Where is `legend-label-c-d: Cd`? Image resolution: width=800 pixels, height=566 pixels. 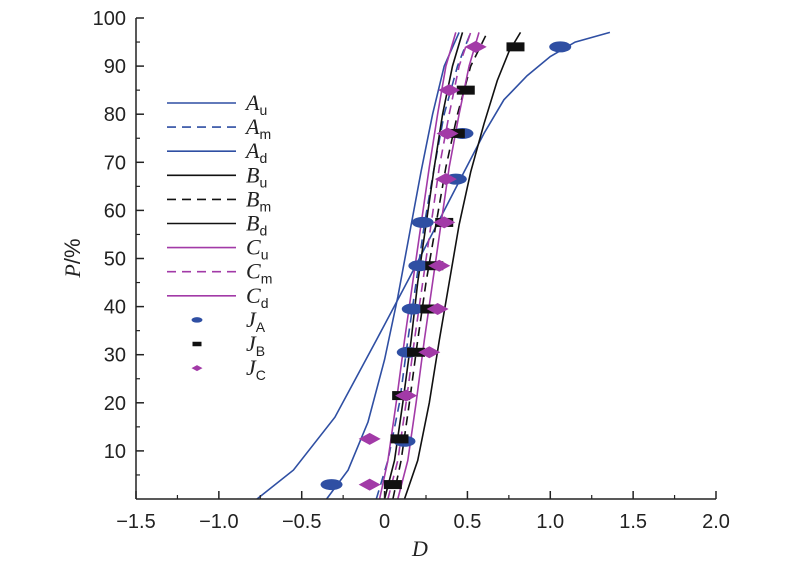 legend-label-c-d: Cd is located at coordinates (257, 297).